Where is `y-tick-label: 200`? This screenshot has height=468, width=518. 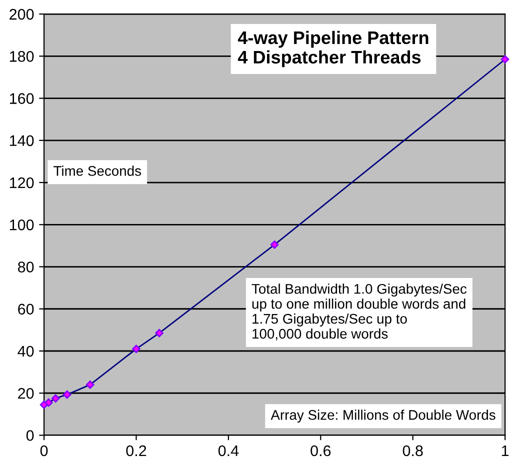
y-tick-label: 200 is located at coordinates (22, 14).